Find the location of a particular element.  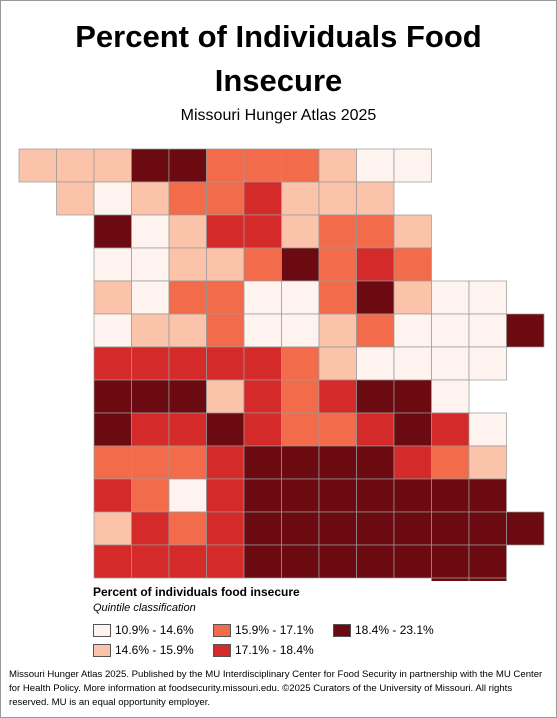

subtitle: Missouri Hunger Atlas 2025 is located at coordinates (278, 115).